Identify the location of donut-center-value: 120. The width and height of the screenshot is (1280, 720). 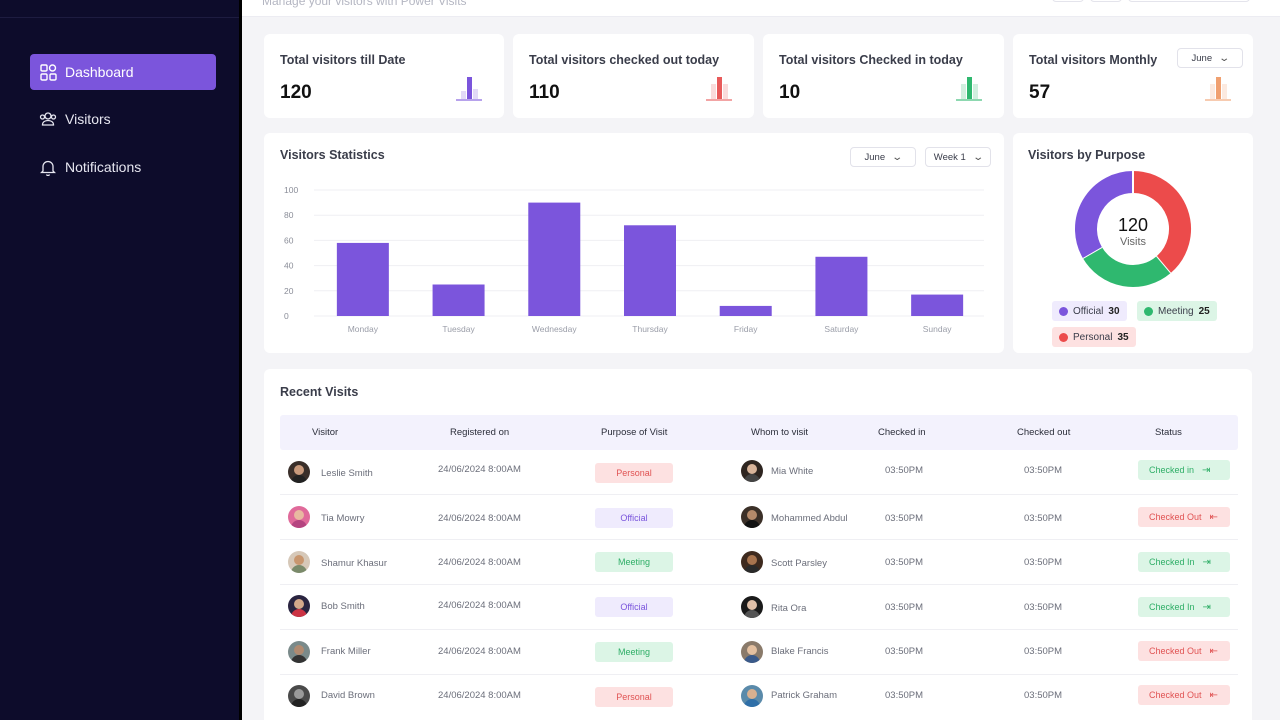
(1133, 225).